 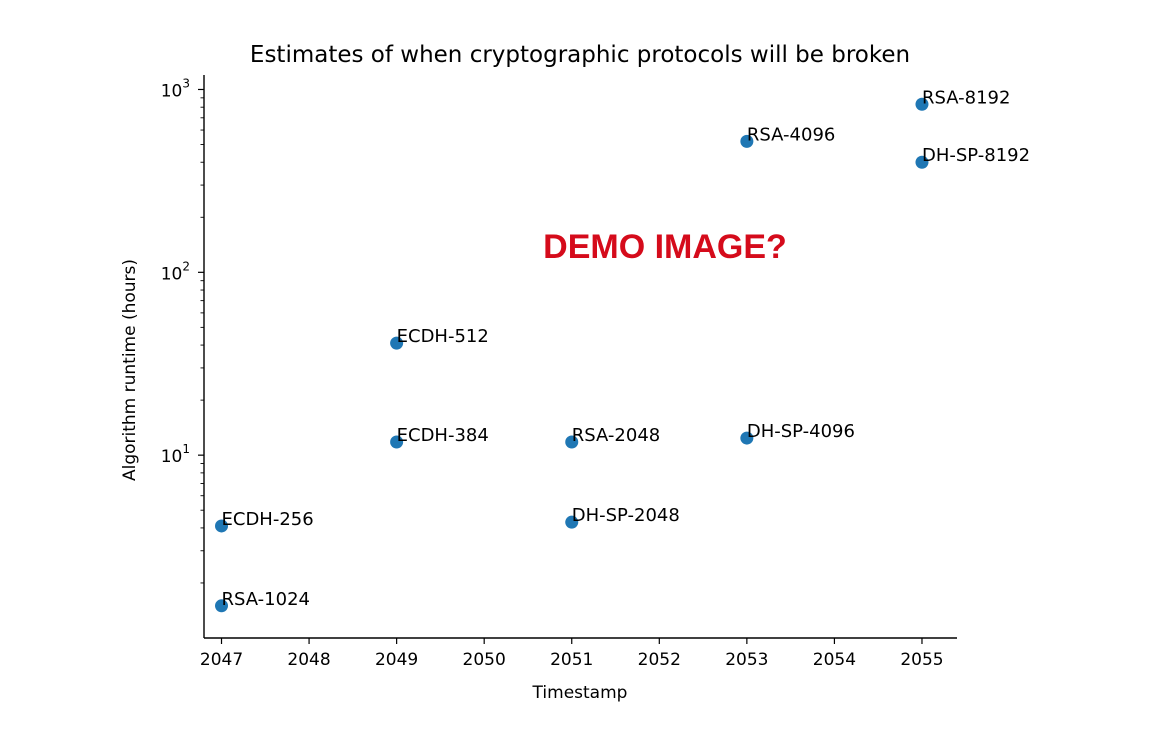 What do you see at coordinates (571, 660) in the screenshot?
I see `x-tick-label: 2051` at bounding box center [571, 660].